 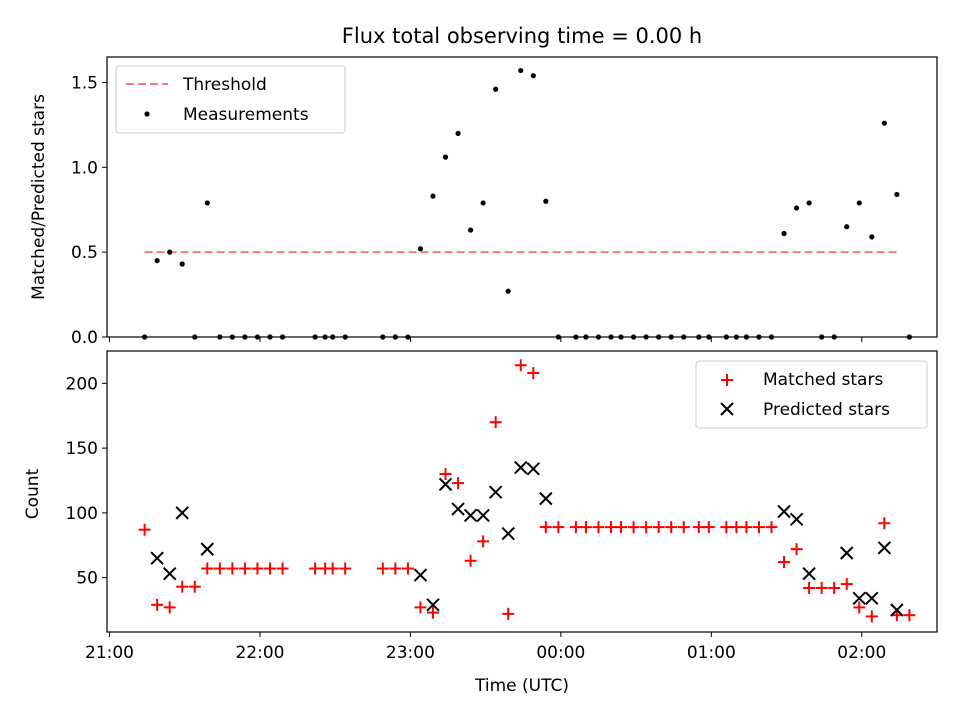 What do you see at coordinates (109, 653) in the screenshot?
I see `bottom-x-tick-label: 21:00` at bounding box center [109, 653].